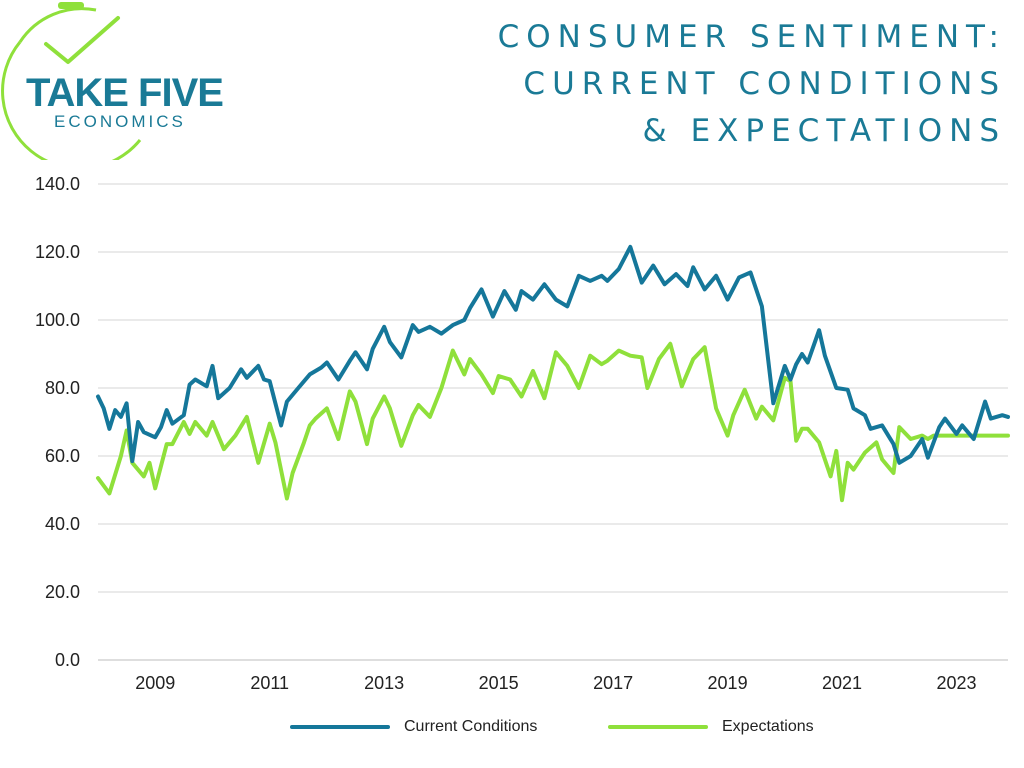  Describe the element at coordinates (768, 726) in the screenshot. I see `legend-label-expectations: Expectations` at that location.